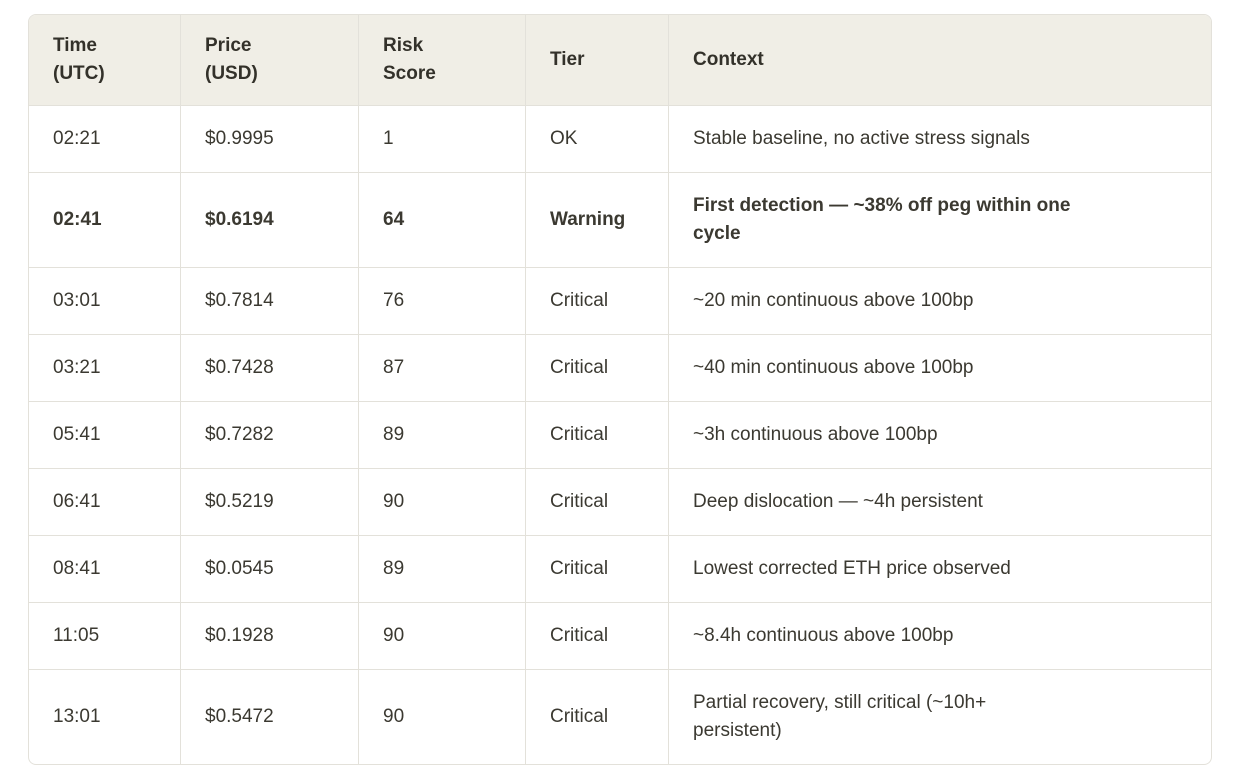 Image resolution: width=1240 pixels, height=780 pixels. What do you see at coordinates (105, 435) in the screenshot?
I see `cell-time: 05:41` at bounding box center [105, 435].